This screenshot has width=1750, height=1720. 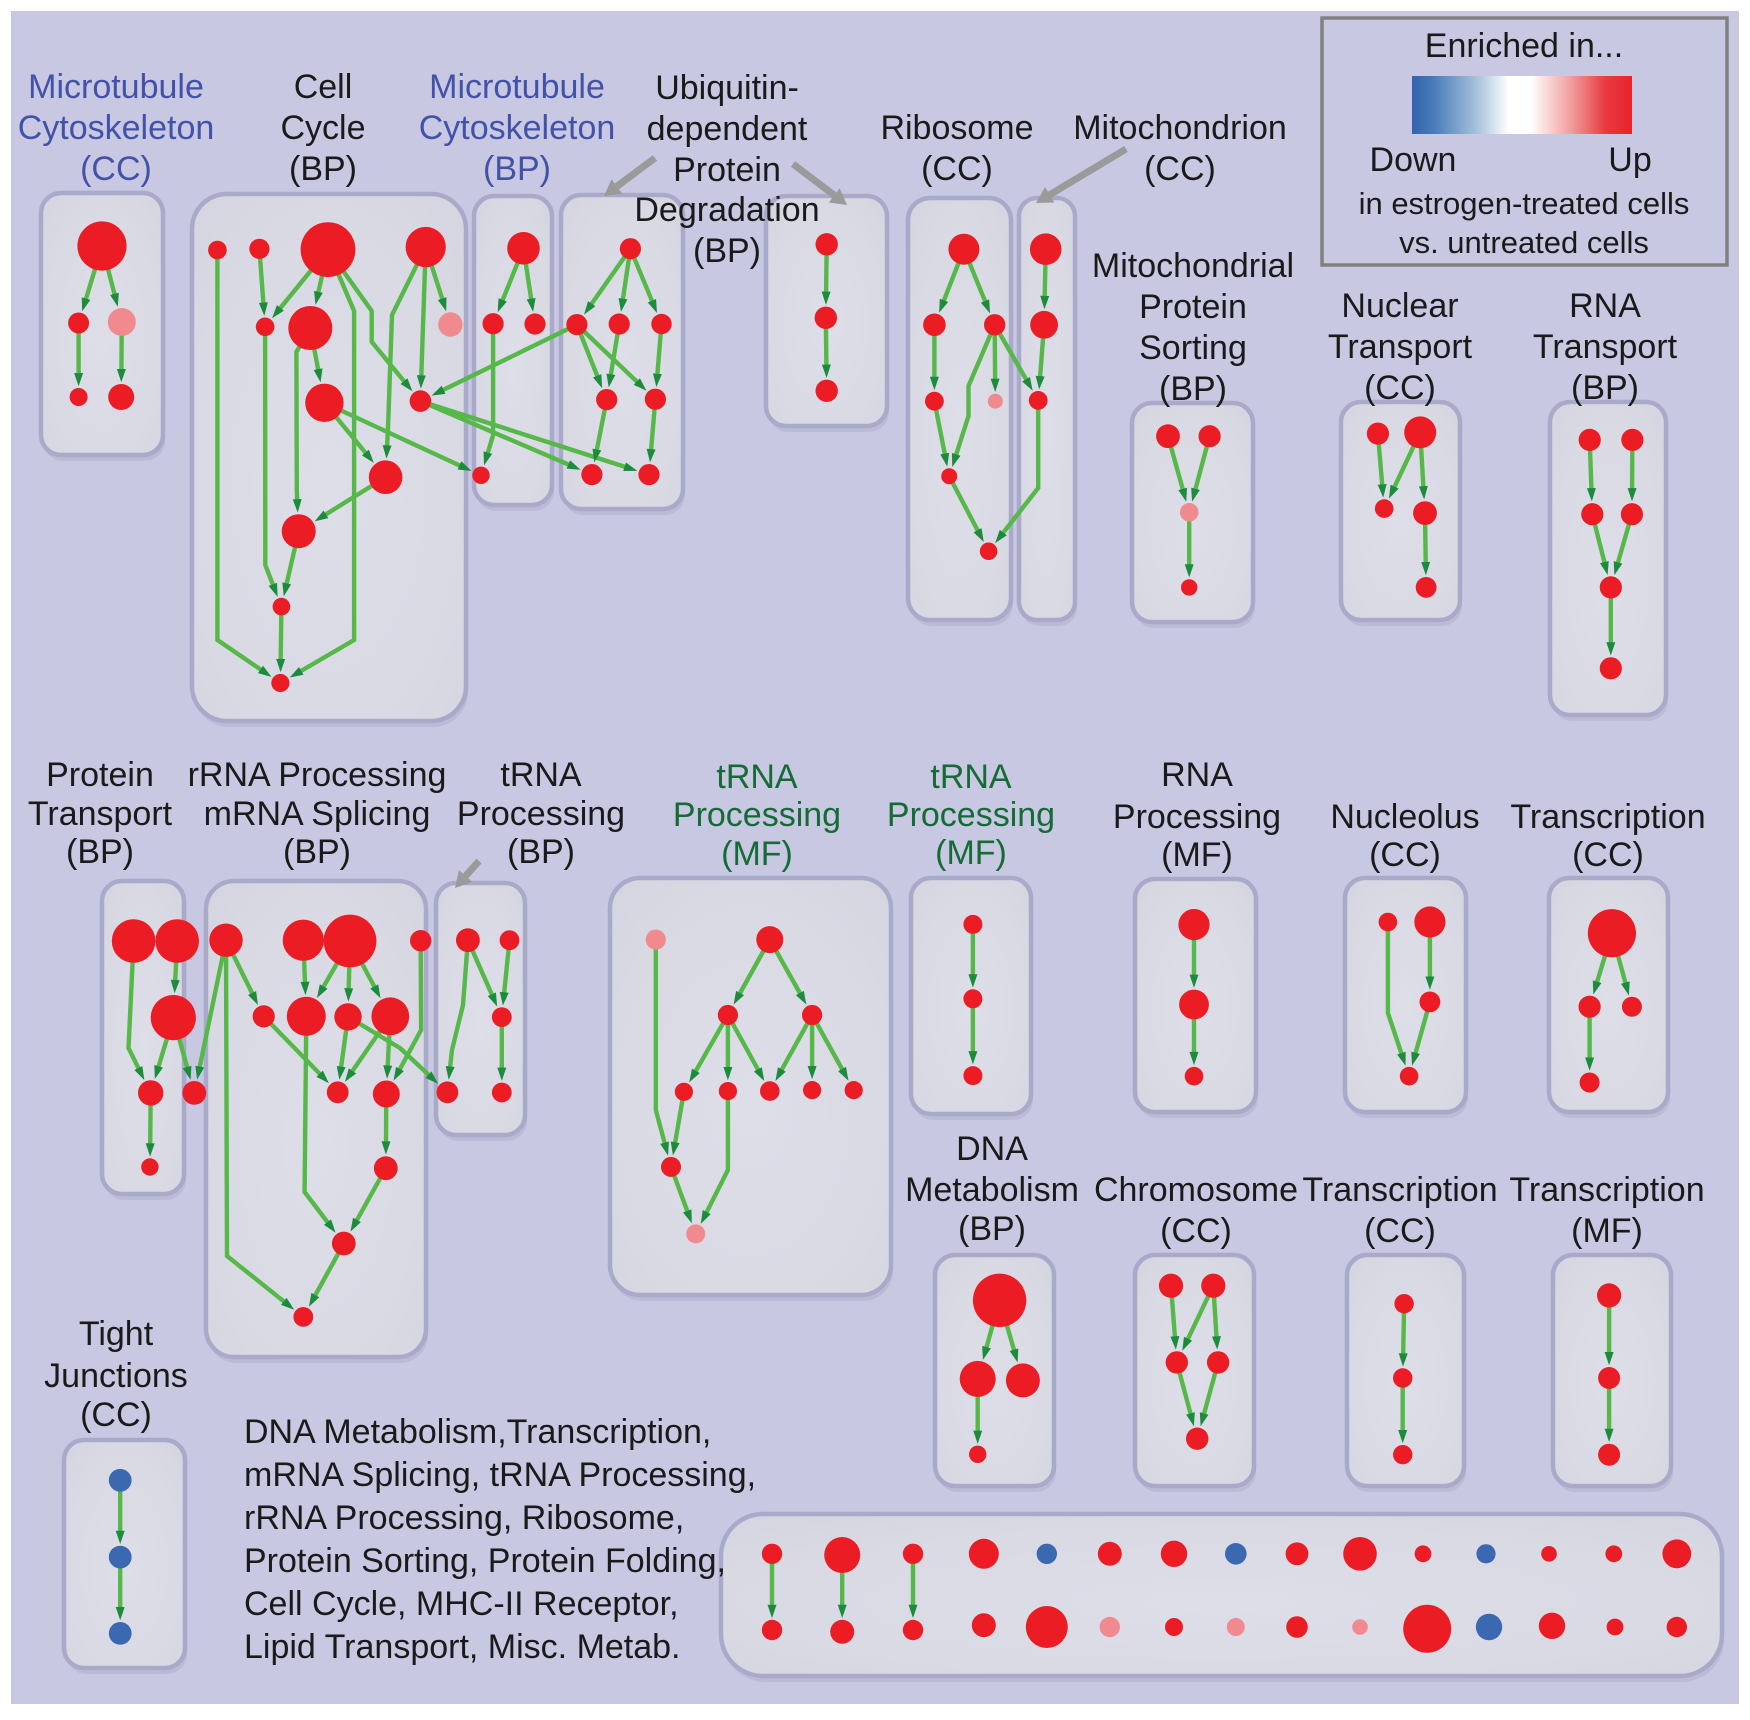 I want to click on svg-text: Ubiquitin-, so click(x=727, y=88).